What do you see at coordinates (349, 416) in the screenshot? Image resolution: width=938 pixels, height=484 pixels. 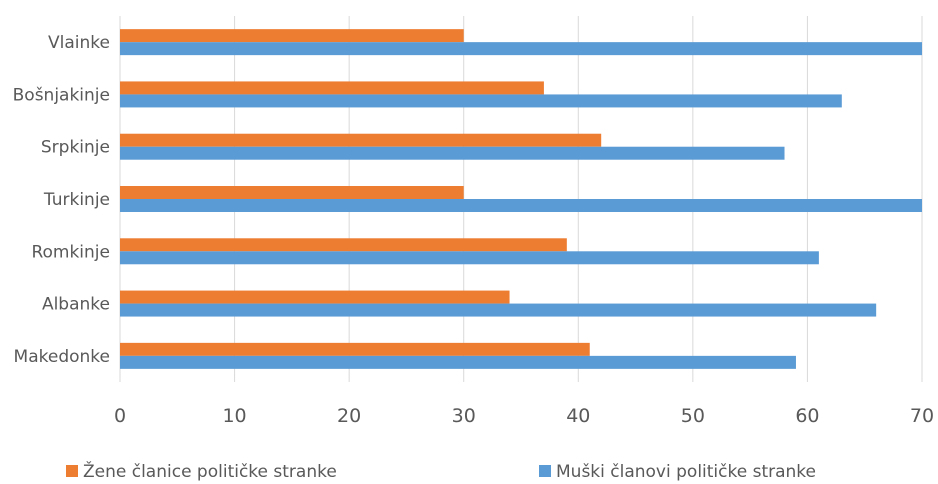 I see `x-tick-label: 20` at bounding box center [349, 416].